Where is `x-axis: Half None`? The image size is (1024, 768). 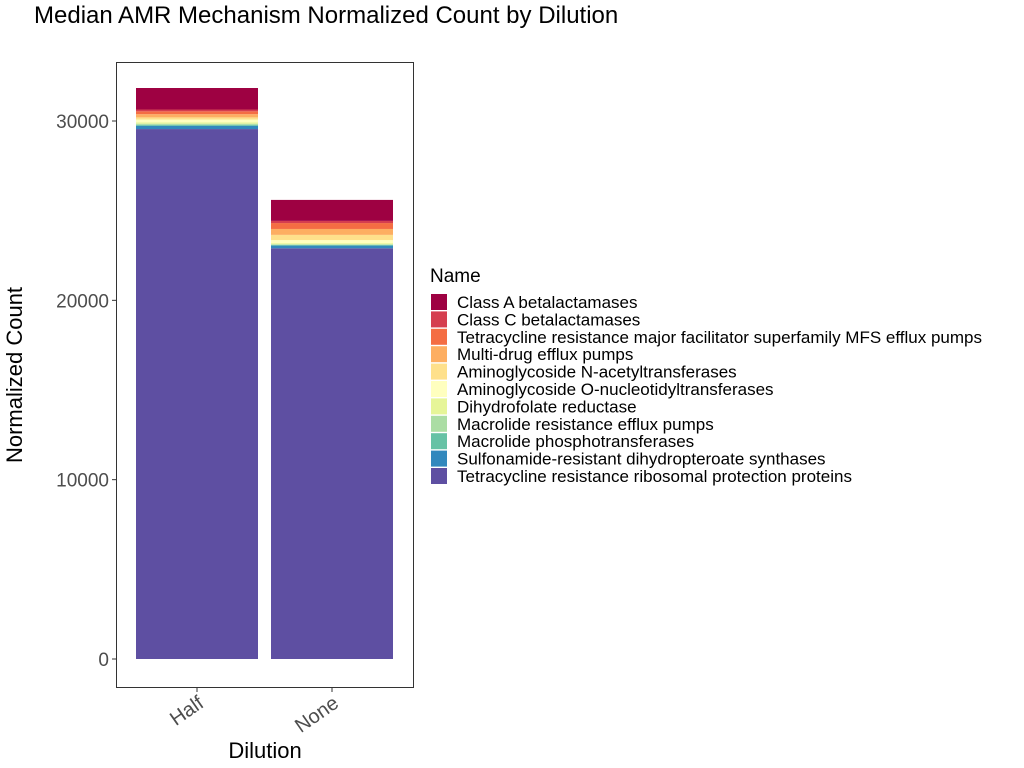 x-axis: Half None is located at coordinates (254, 712).